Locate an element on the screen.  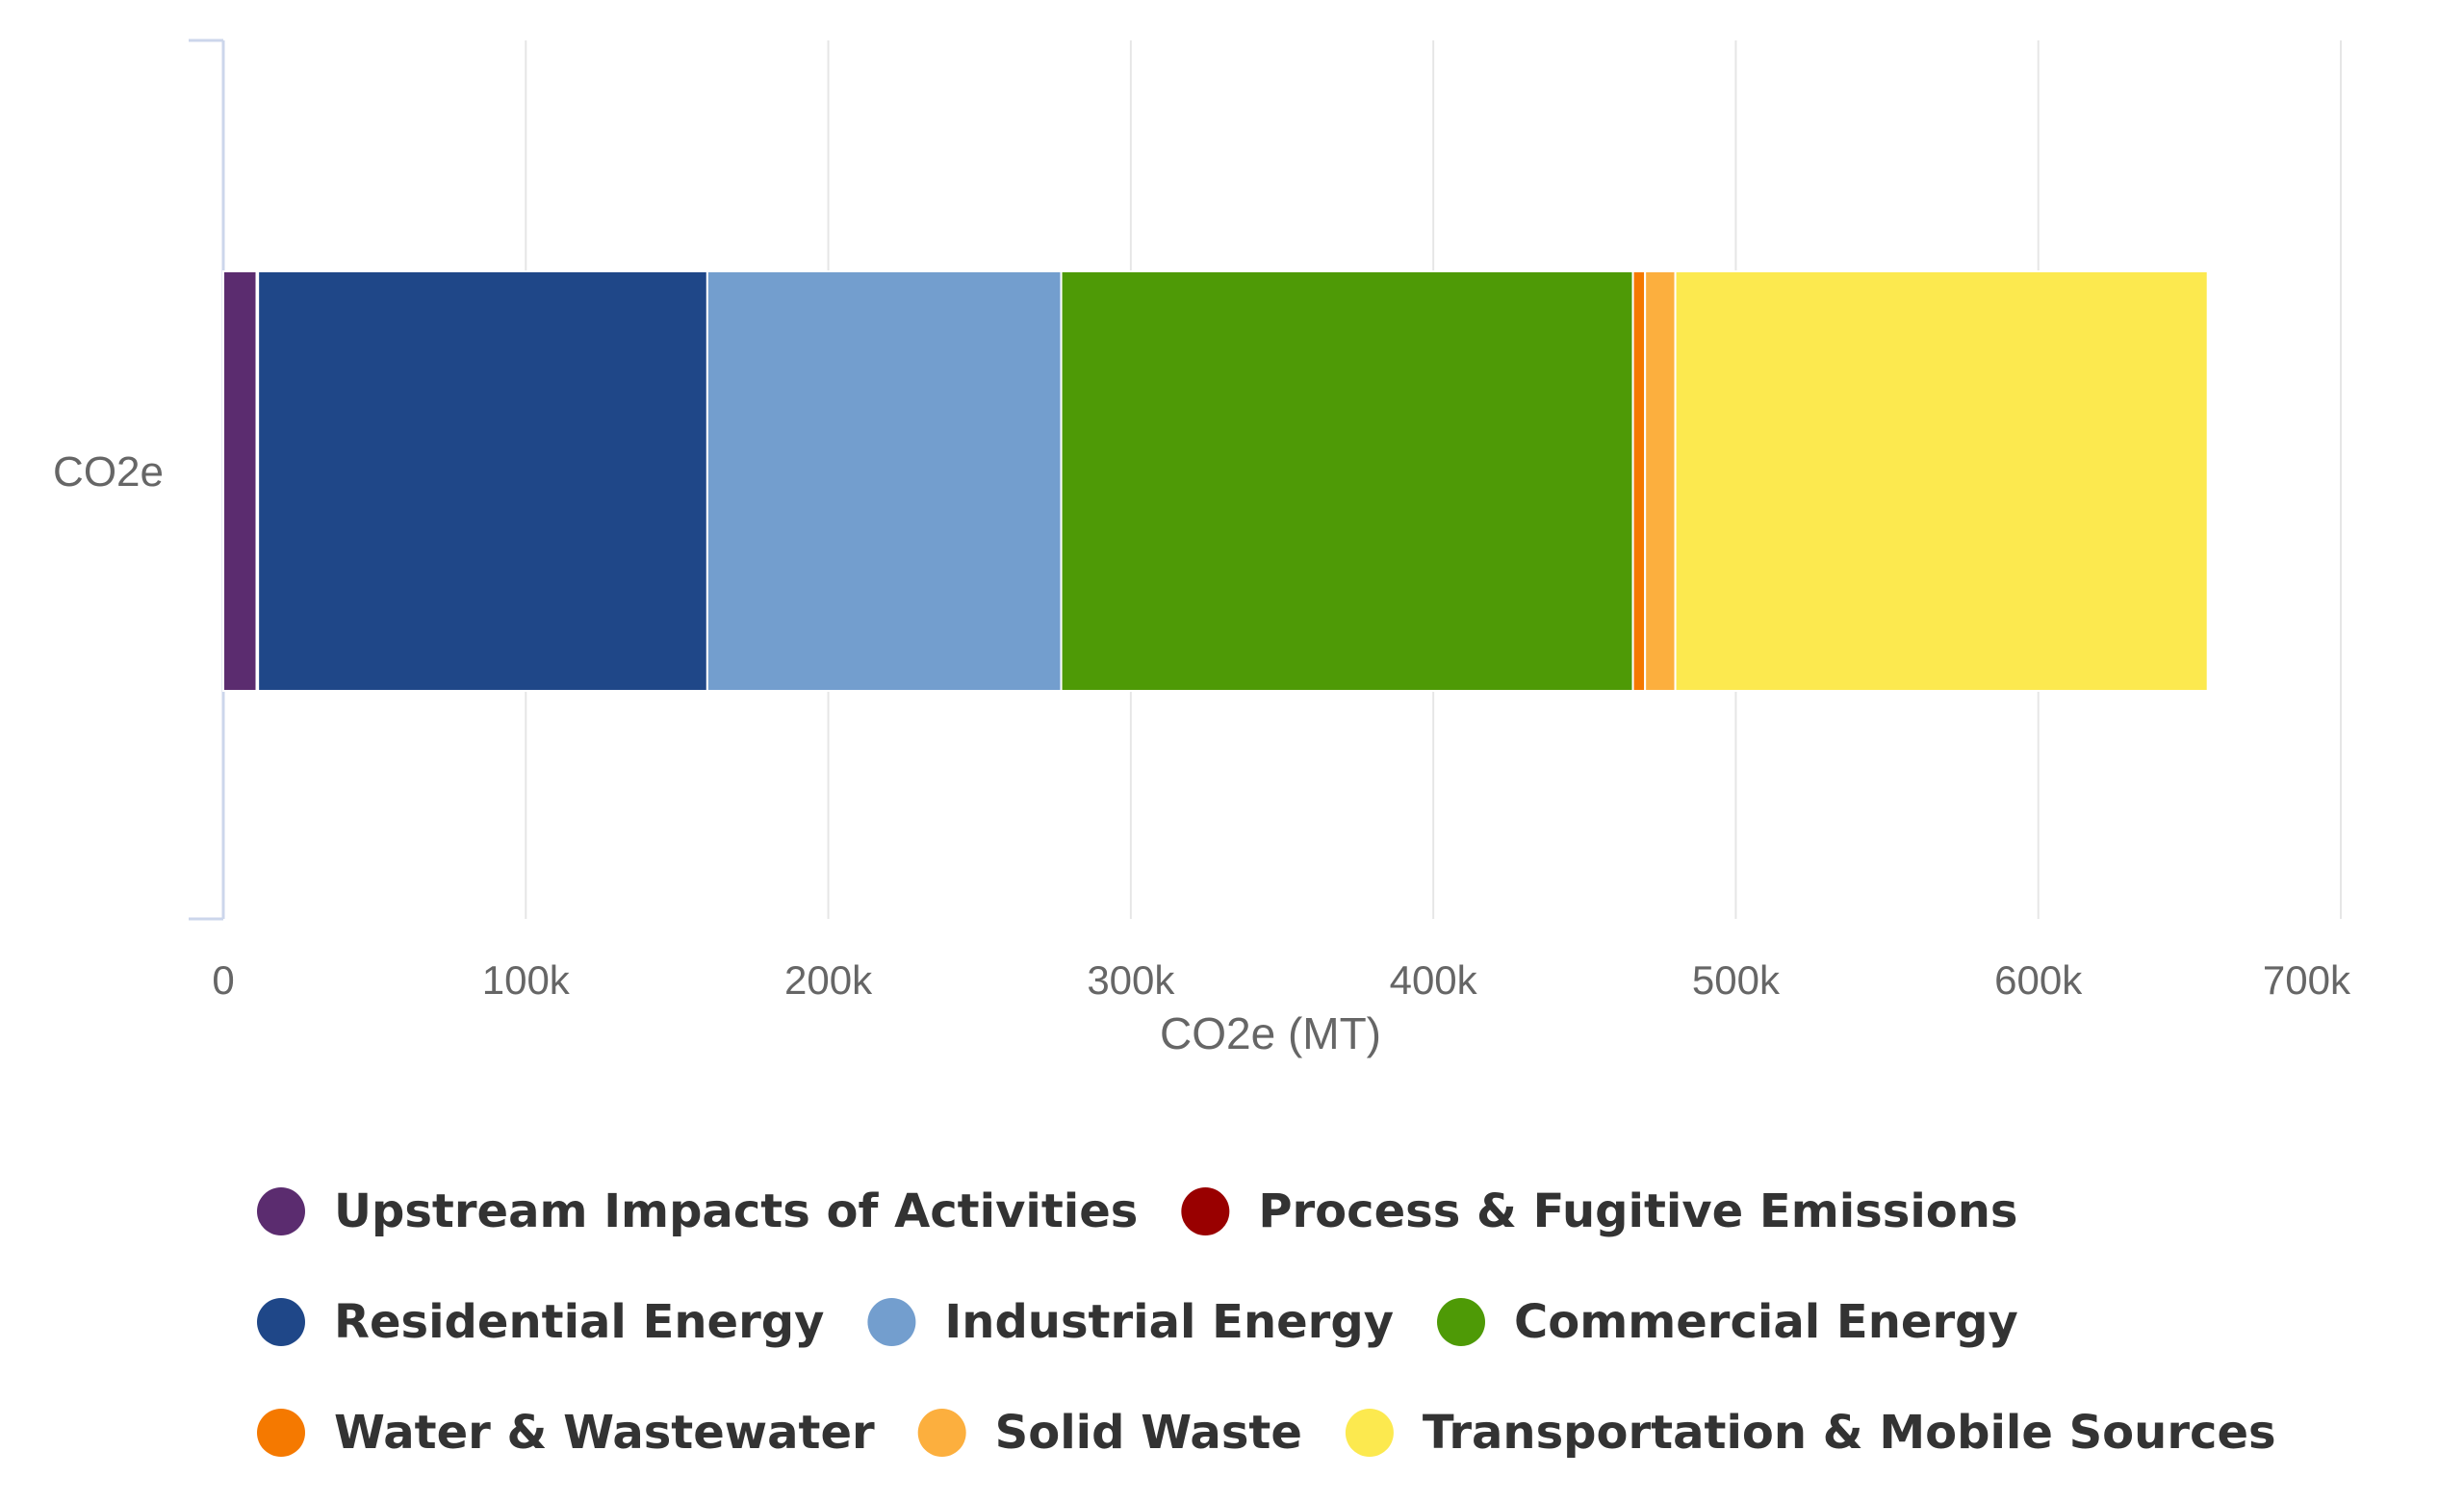
legend-item-label: Industrial Energy is located at coordinates (1169, 1322).